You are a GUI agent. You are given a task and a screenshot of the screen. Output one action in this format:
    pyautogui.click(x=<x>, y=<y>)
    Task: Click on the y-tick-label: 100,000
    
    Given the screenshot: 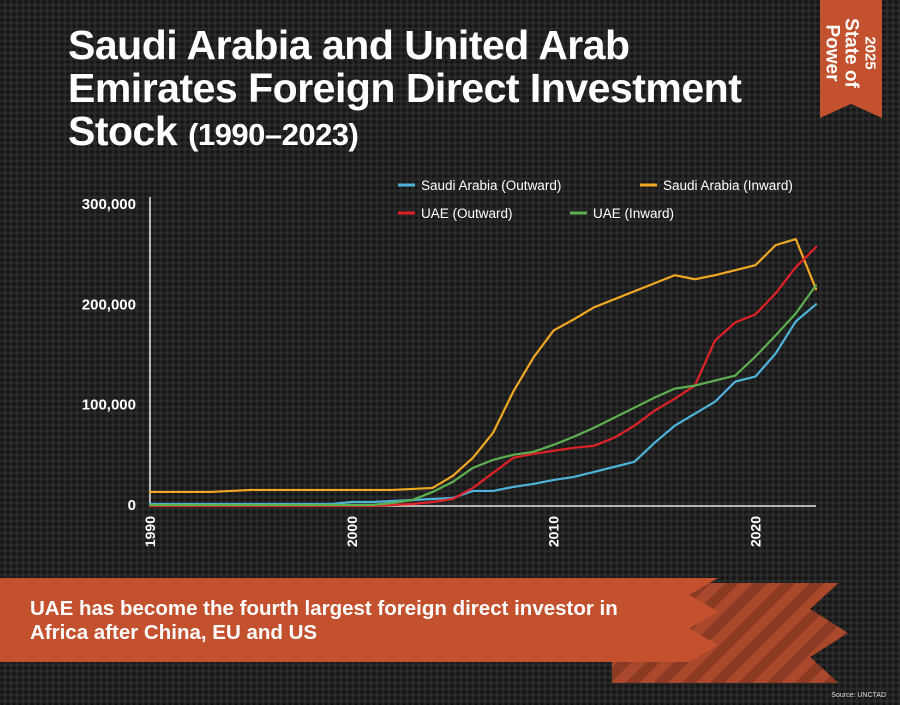 What is the action you would take?
    pyautogui.click(x=109, y=405)
    